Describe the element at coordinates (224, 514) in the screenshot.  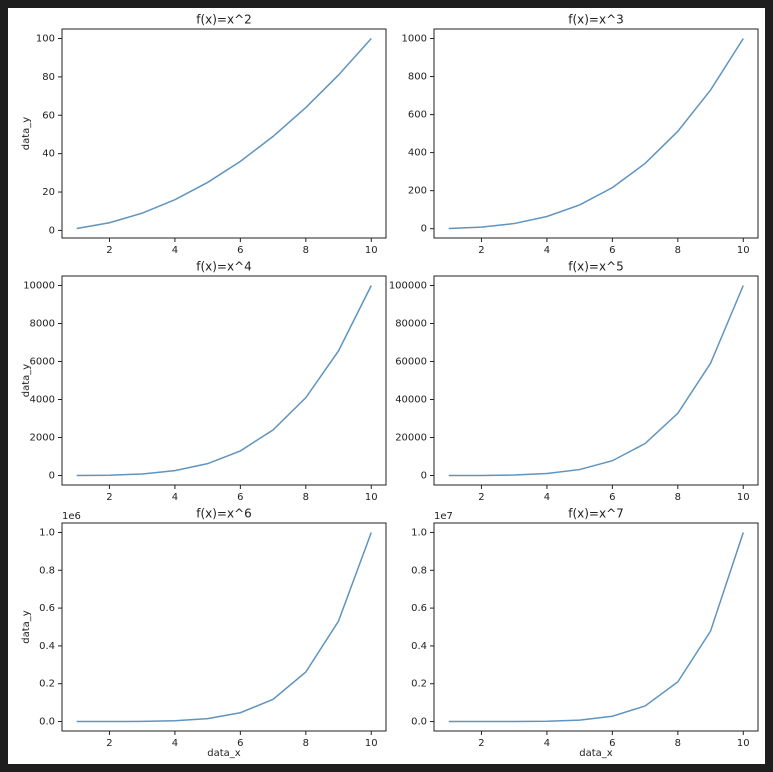
I see `chart-title: f(x)=x^6` at that location.